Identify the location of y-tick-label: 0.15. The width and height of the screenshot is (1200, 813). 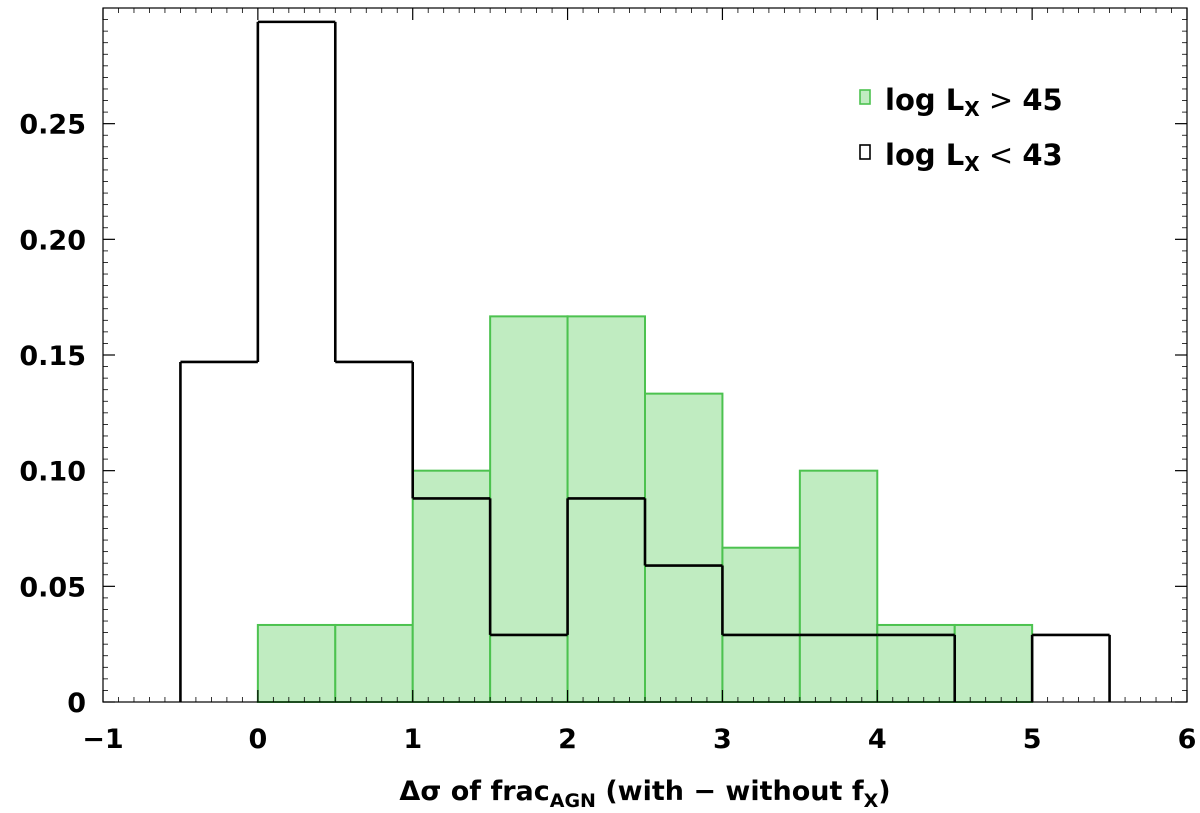
(52, 356).